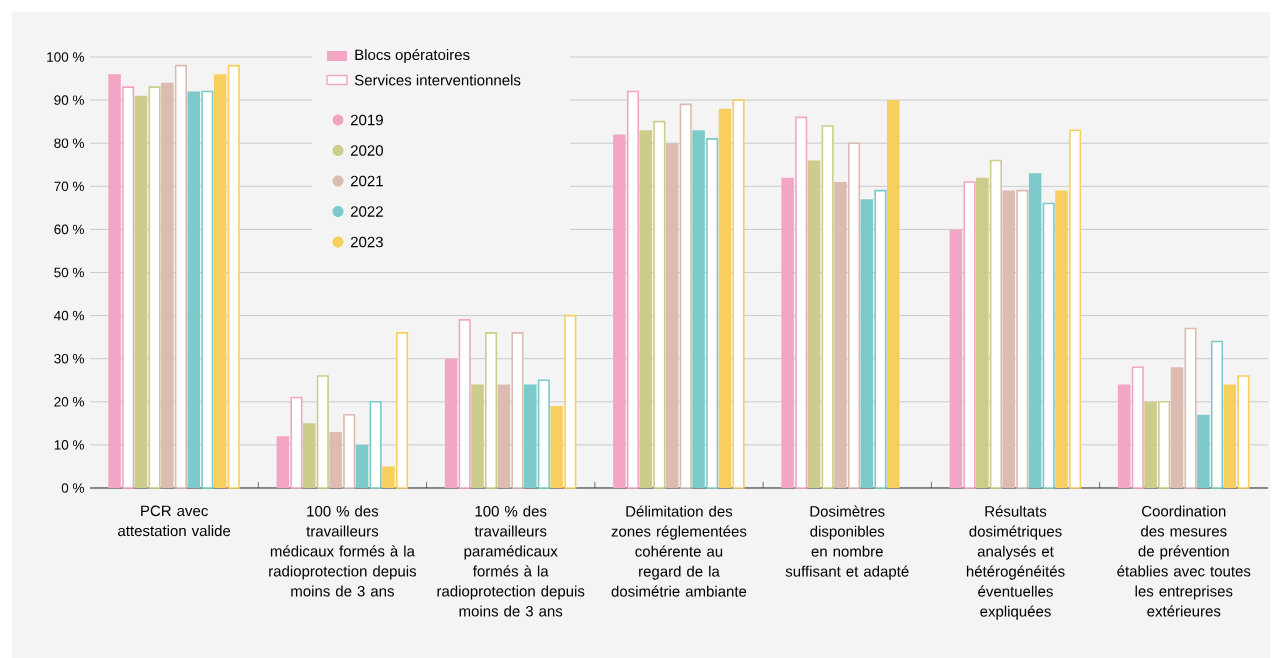 The height and width of the screenshot is (658, 1282). What do you see at coordinates (366, 150) in the screenshot?
I see `legend-label: 2020` at bounding box center [366, 150].